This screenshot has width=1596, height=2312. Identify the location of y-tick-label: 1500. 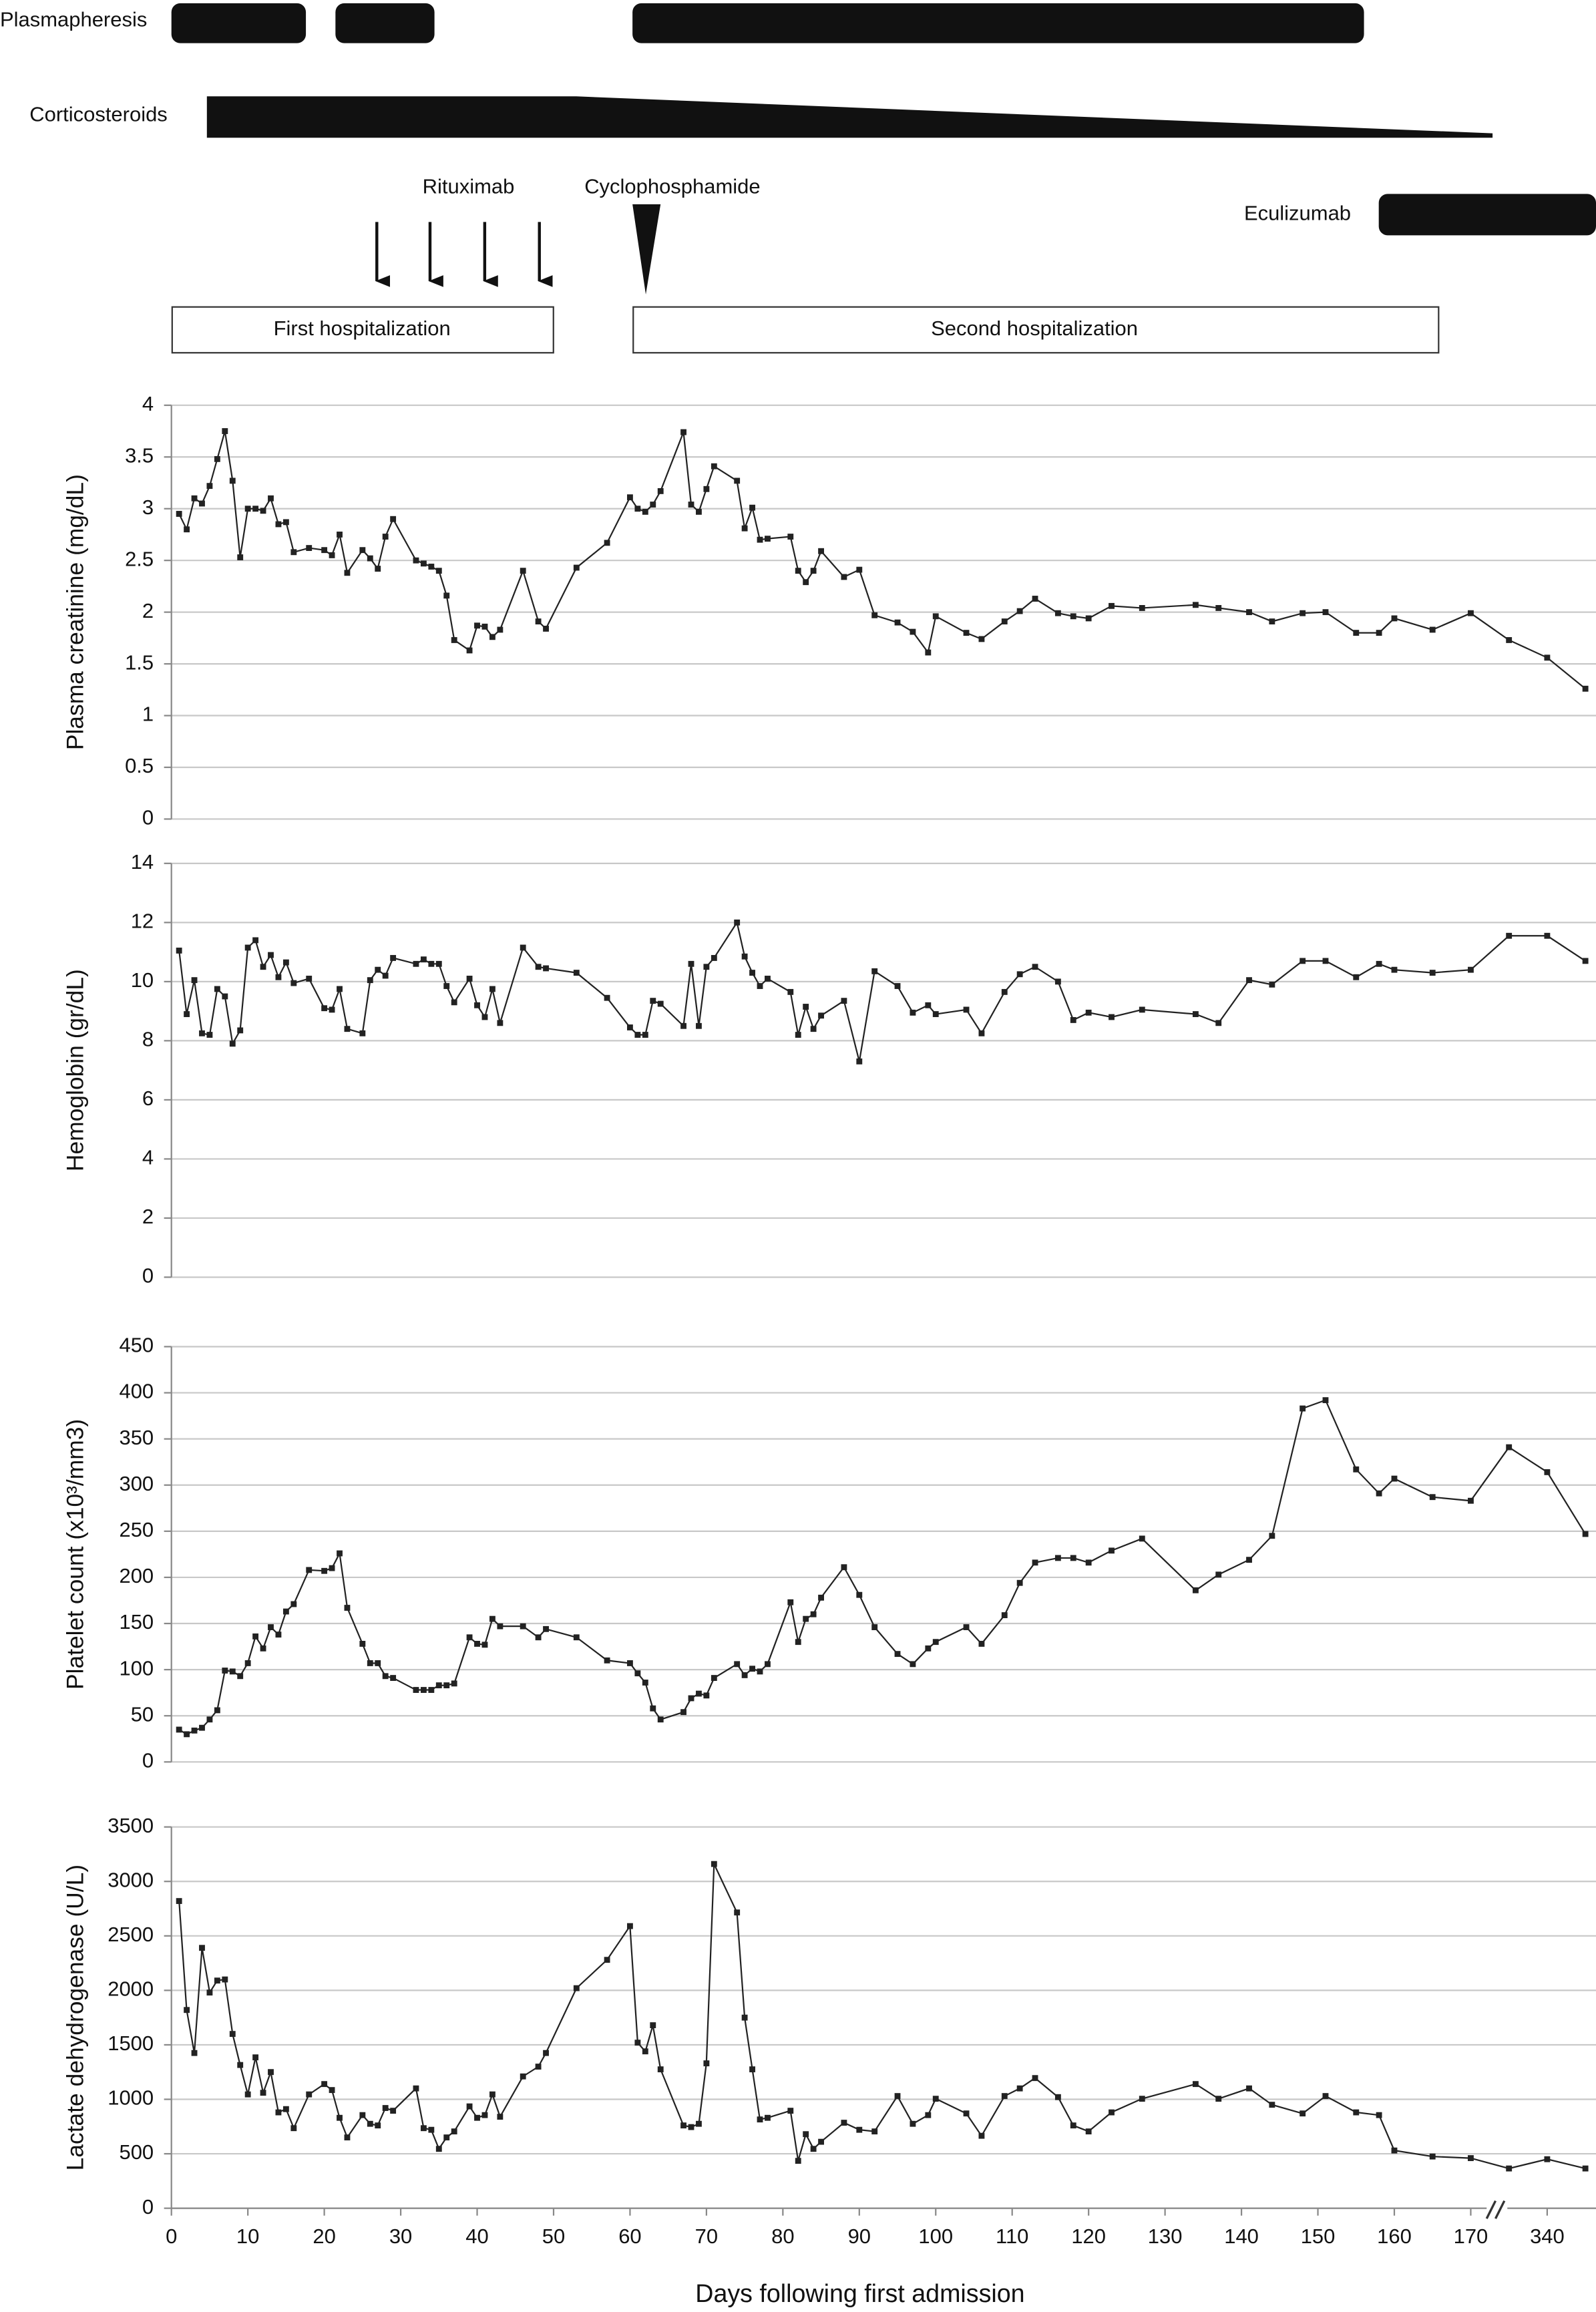
(131, 2043).